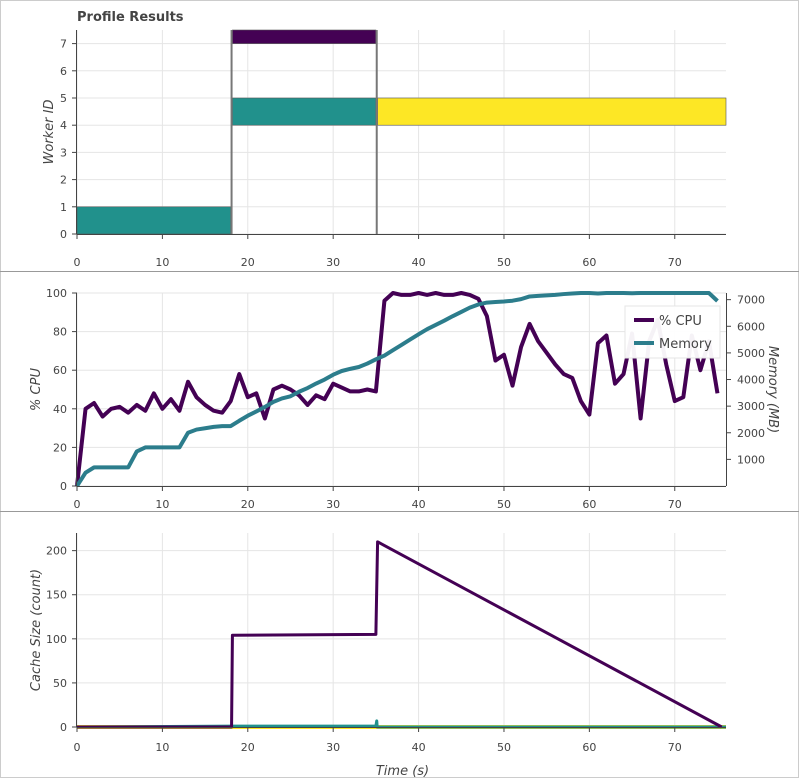  What do you see at coordinates (63, 180) in the screenshot?
I see `y-tick-label: 2` at bounding box center [63, 180].